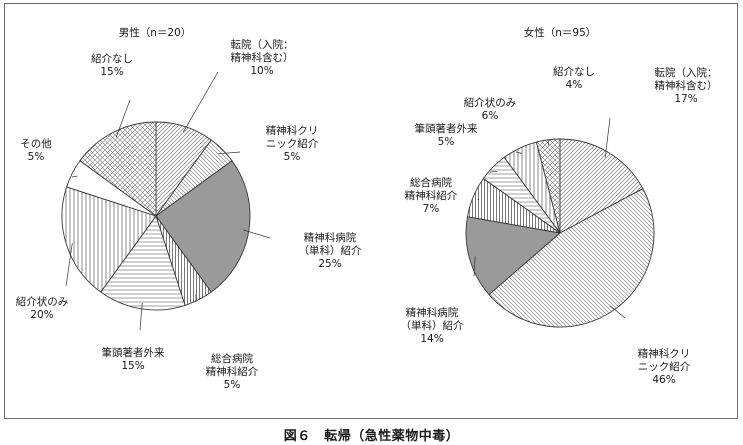  I want to click on male-label-author: 筆頭著者外来 15%, so click(133, 359).